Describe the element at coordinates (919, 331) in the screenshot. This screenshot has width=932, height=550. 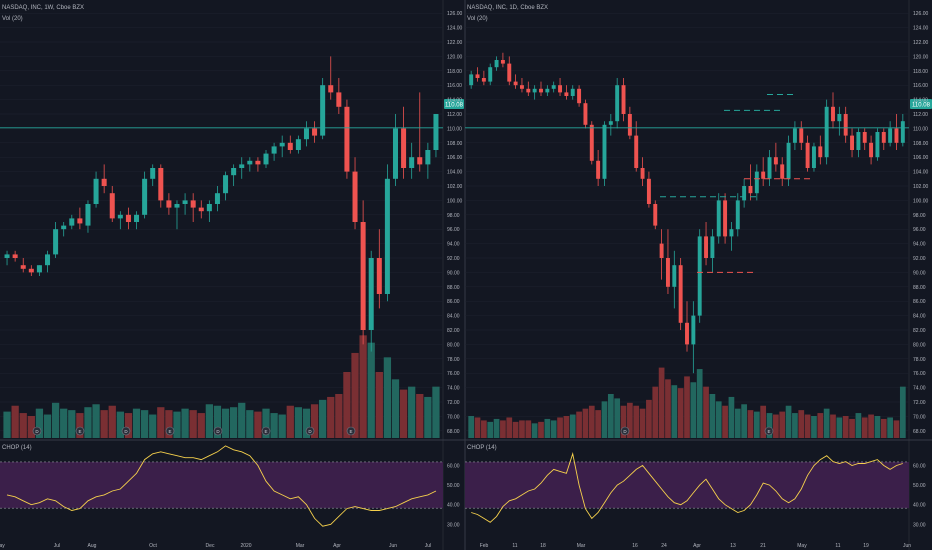
I see `price-tick-label: 82.00` at that location.